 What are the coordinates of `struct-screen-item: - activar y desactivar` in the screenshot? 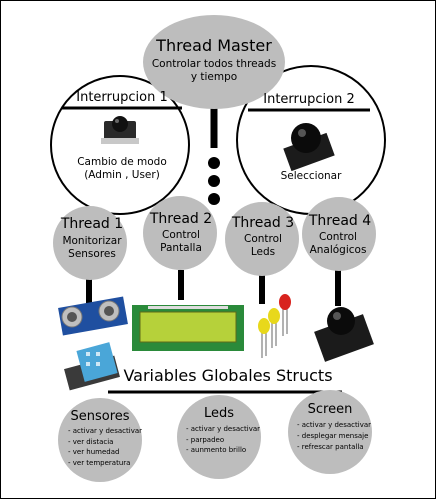 It's located at (334, 425).